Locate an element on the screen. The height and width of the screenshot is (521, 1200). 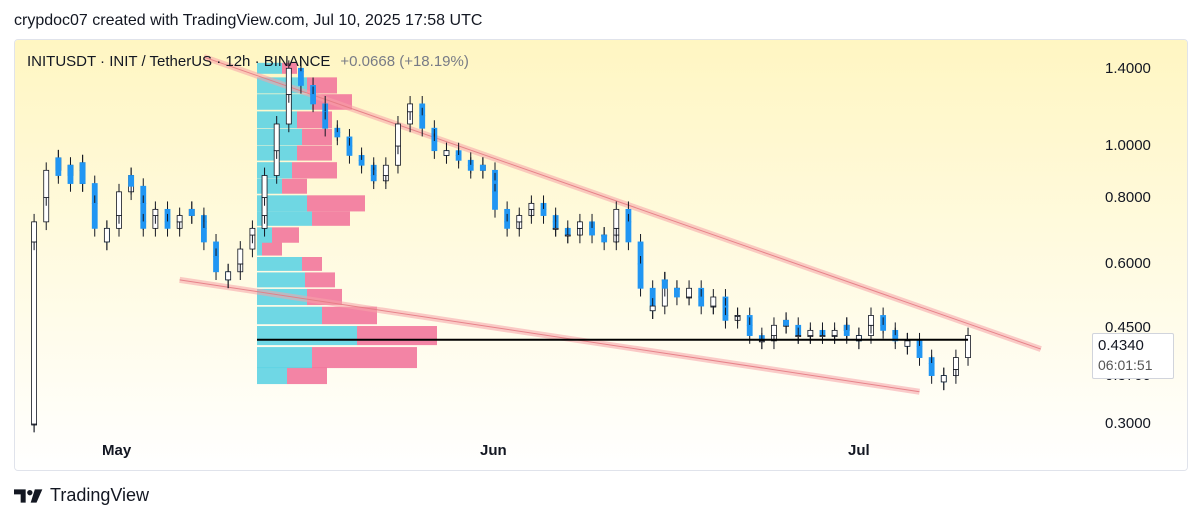
x-tick-jul: Jul is located at coordinates (859, 450).